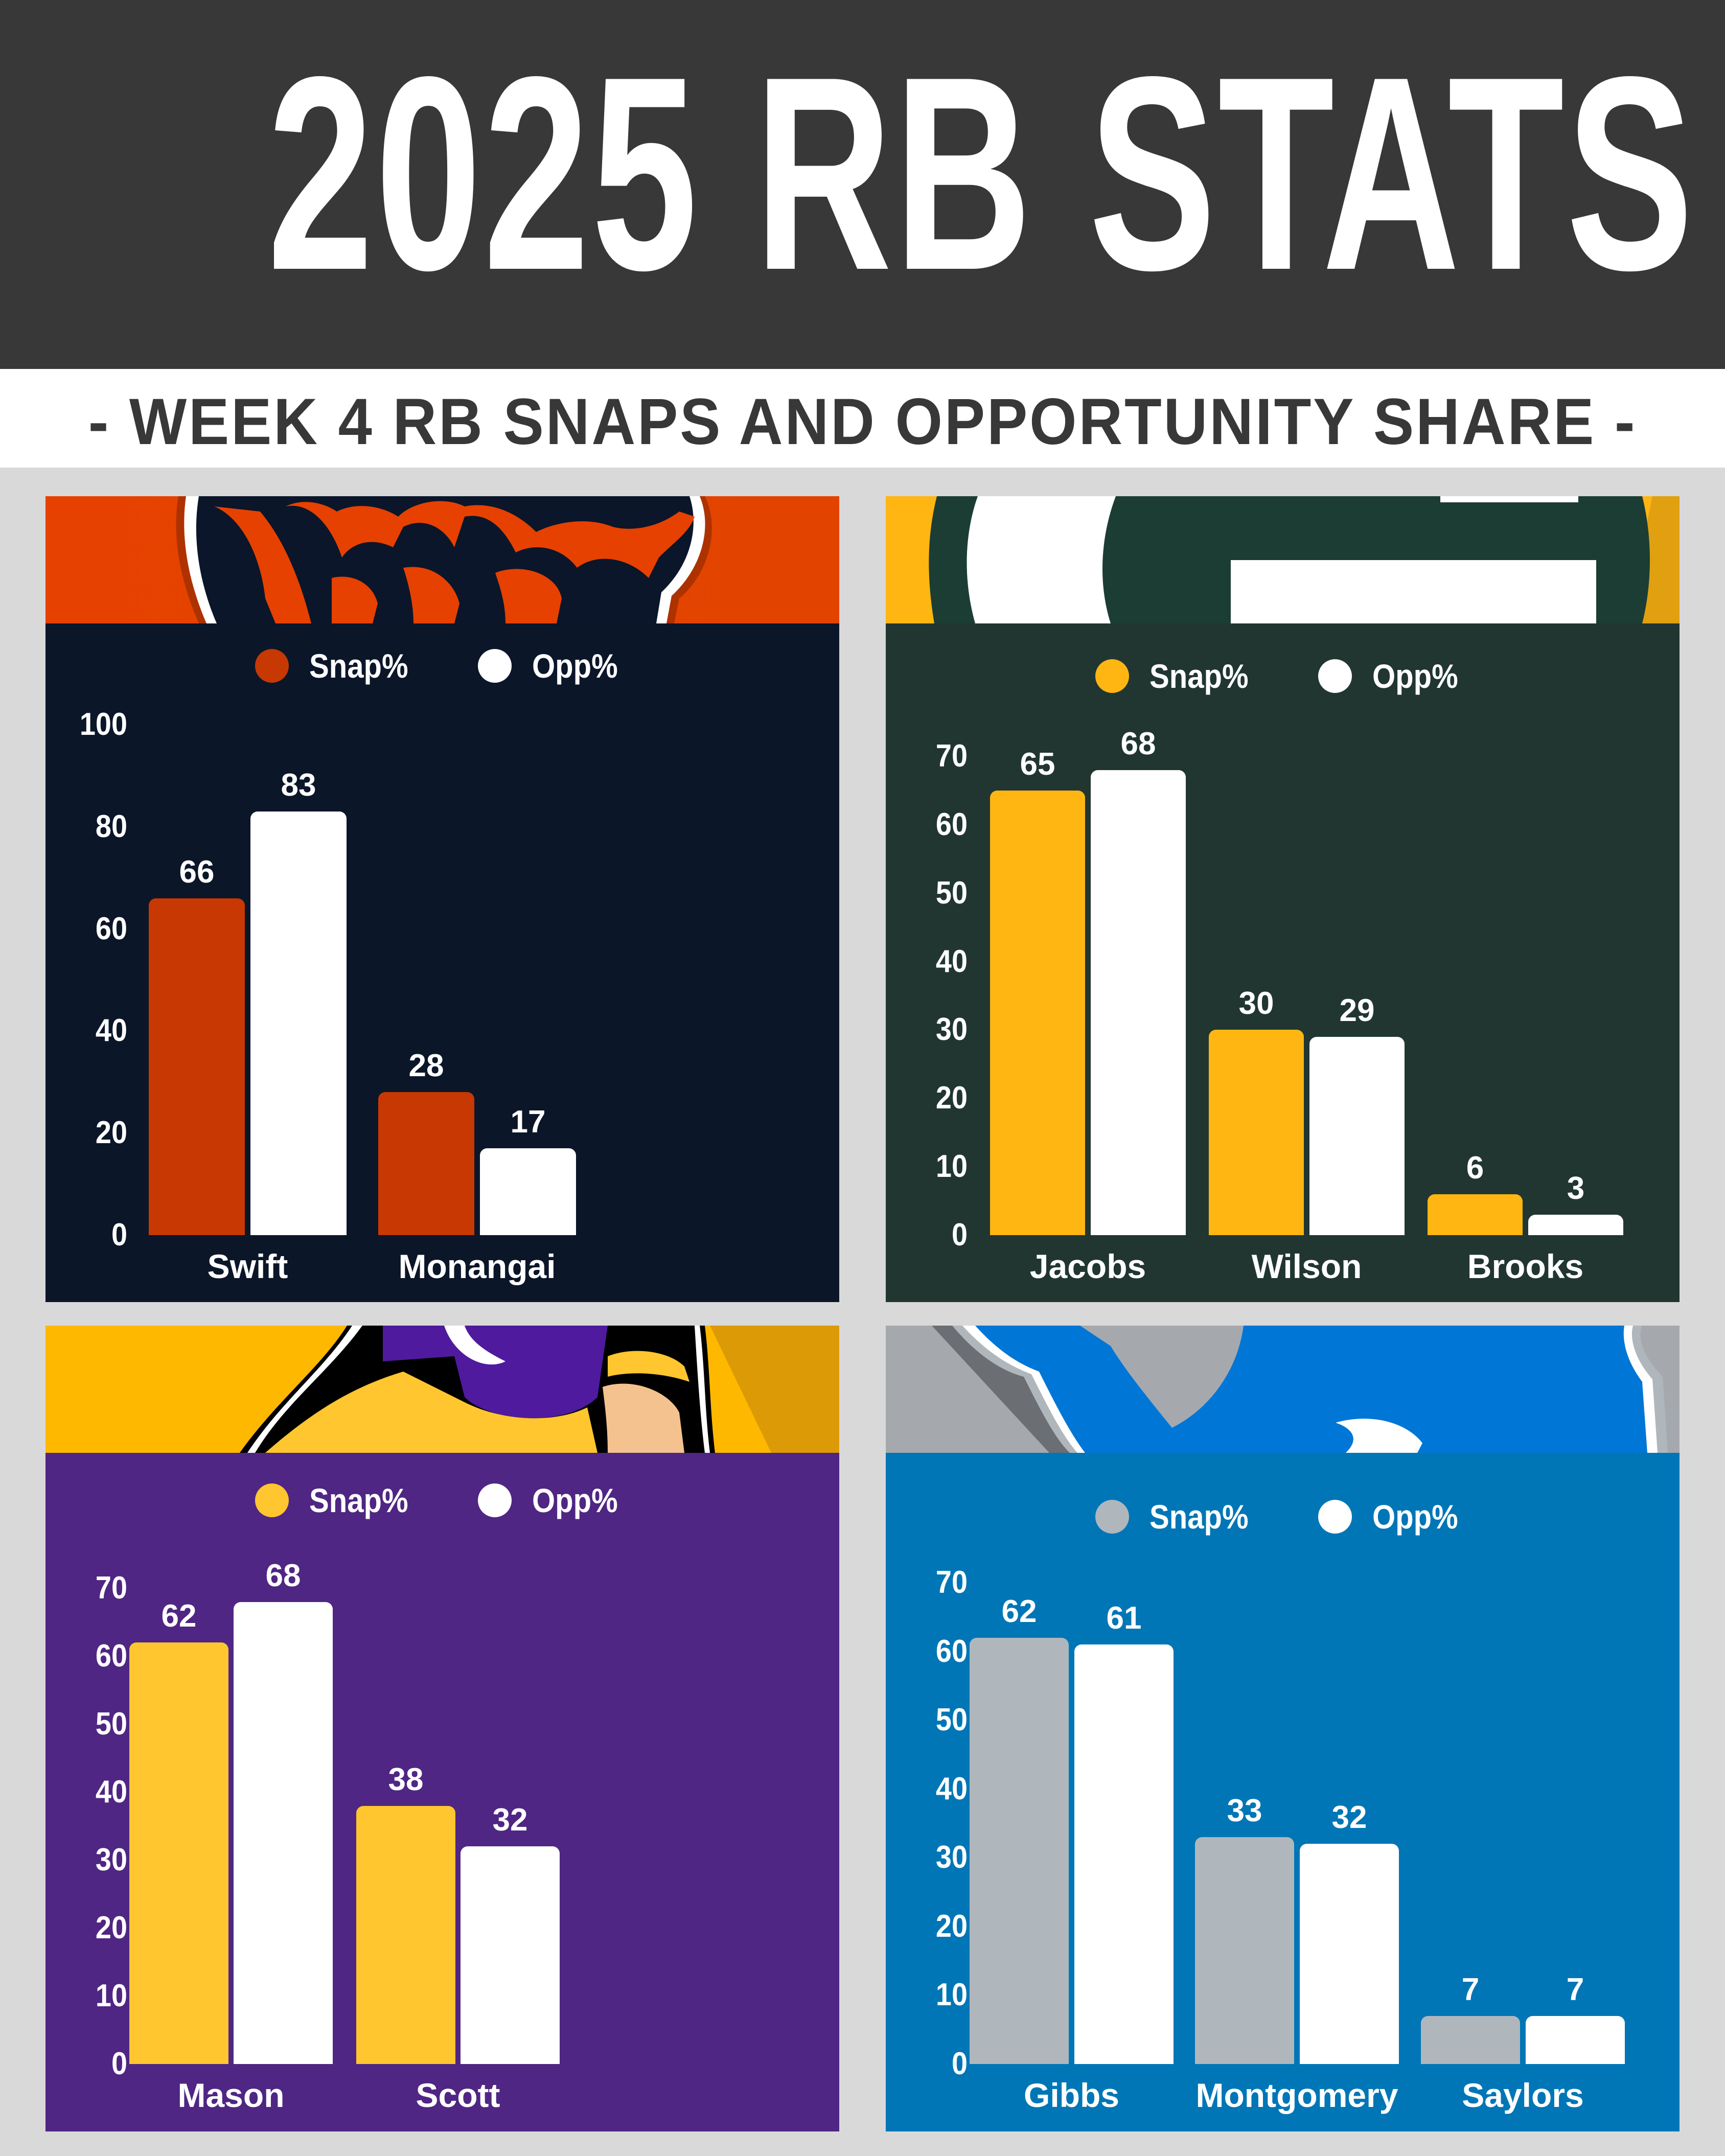  Describe the element at coordinates (103, 724) in the screenshot. I see `y-axis-tick: 100` at that location.